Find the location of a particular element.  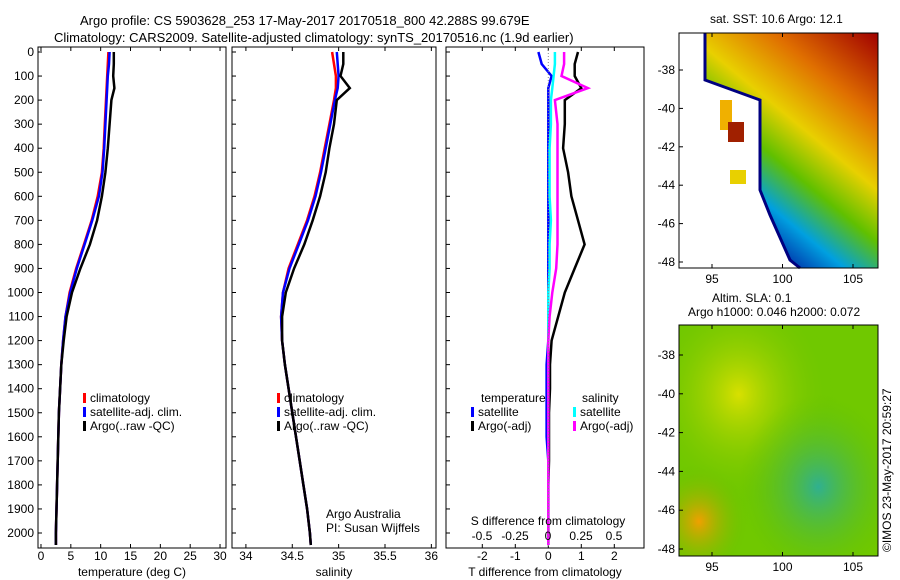

sst-map: -38 -40 -42 -44 -46 -48 95 100 105 is located at coordinates (768, 159).